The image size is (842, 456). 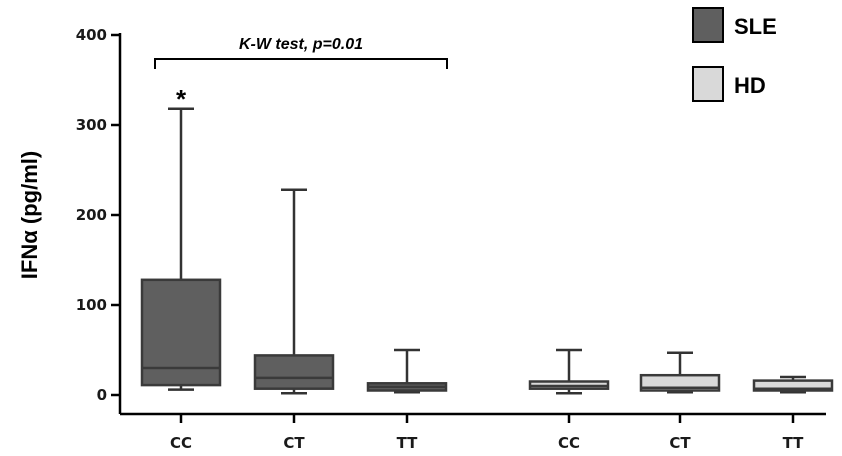 What do you see at coordinates (102, 395) in the screenshot?
I see `y-tick-label: 0` at bounding box center [102, 395].